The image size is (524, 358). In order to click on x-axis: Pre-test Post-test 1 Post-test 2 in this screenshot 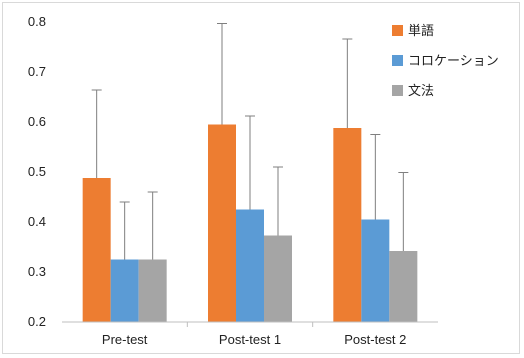, I will do `click(250, 334)`.